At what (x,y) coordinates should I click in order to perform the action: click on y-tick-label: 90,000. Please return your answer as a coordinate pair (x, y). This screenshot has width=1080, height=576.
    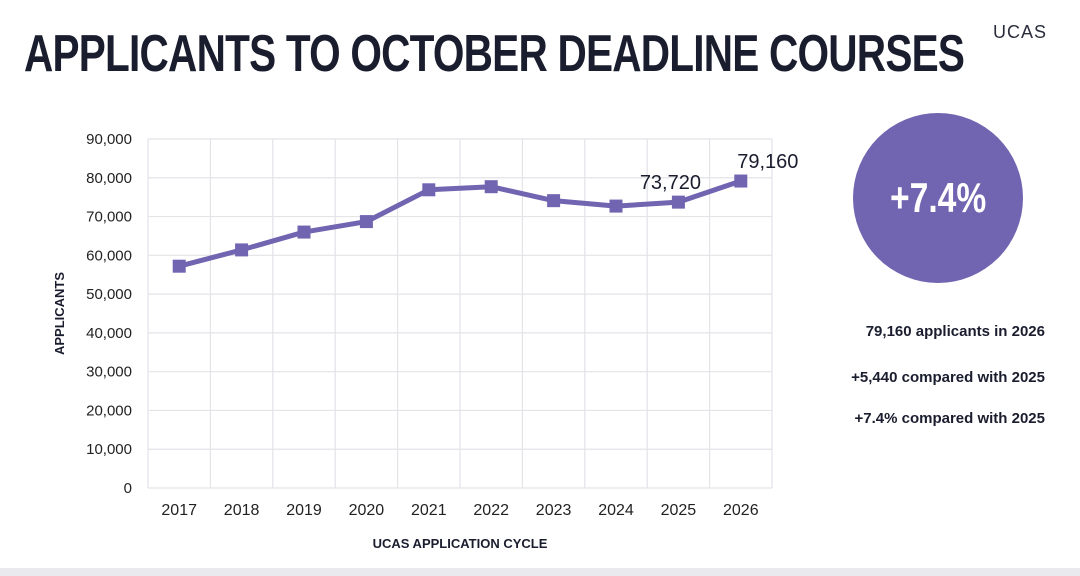
    Looking at the image, I should click on (109, 139).